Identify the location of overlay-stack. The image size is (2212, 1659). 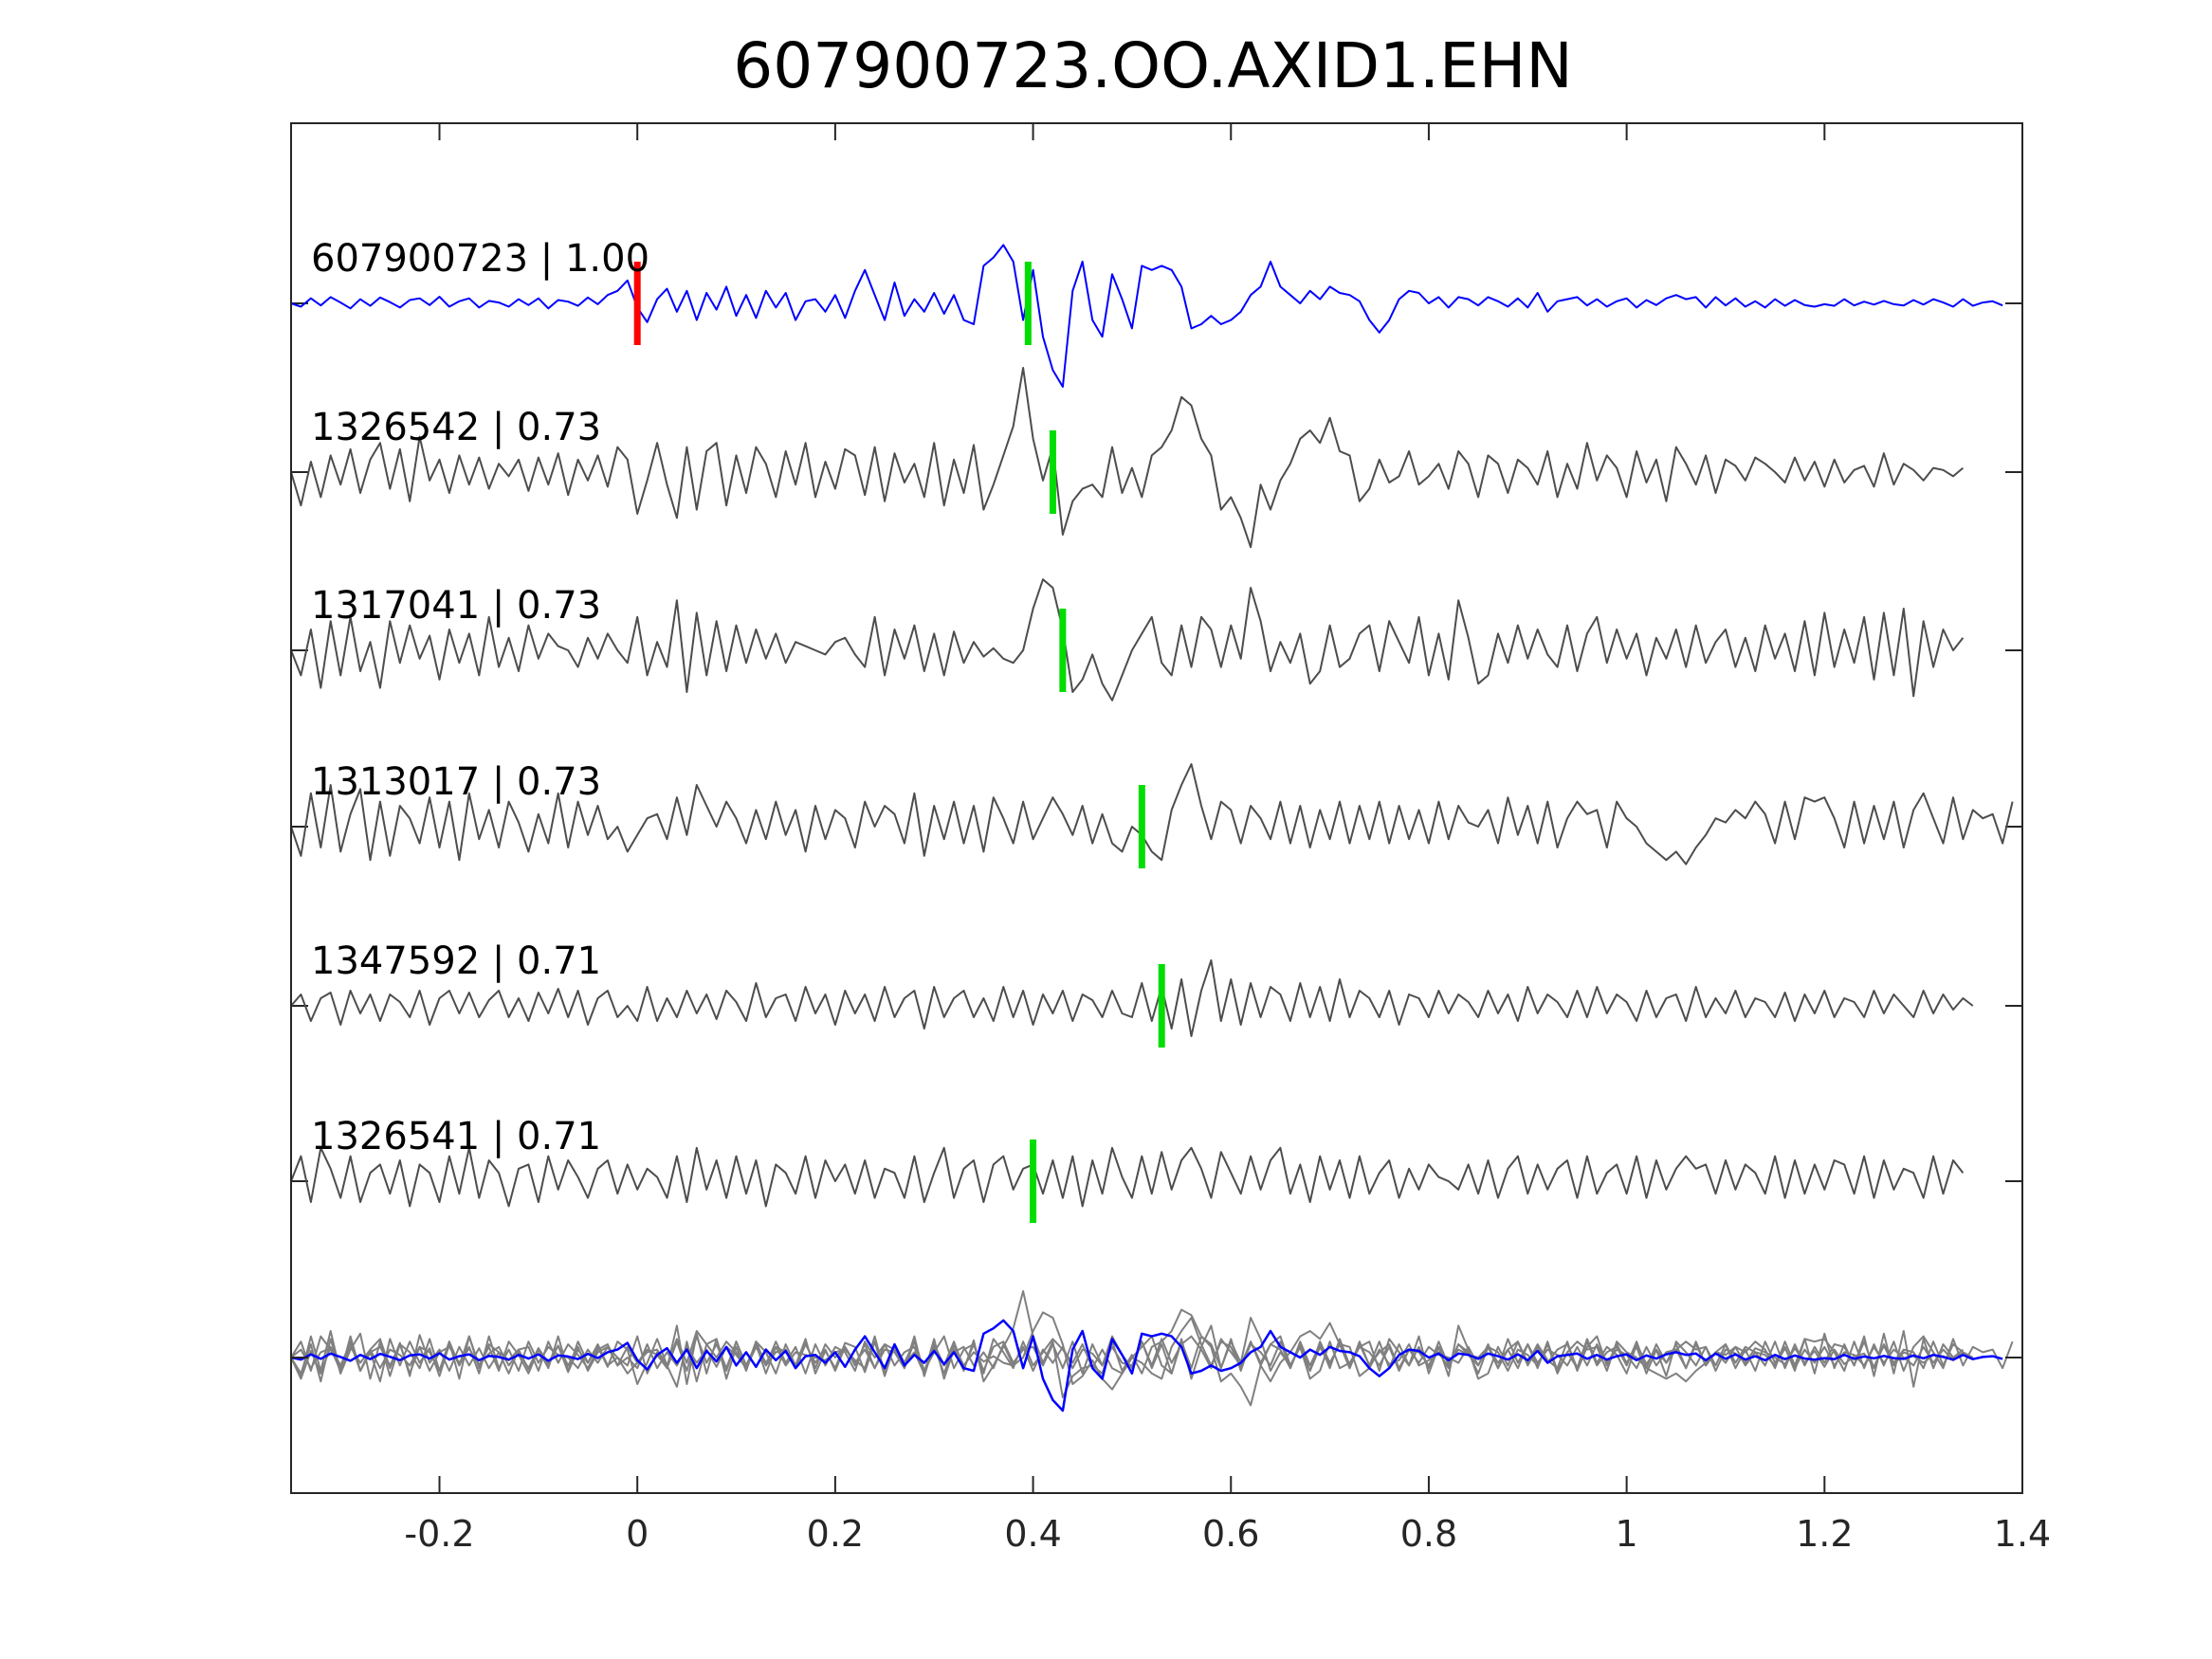
(1156, 1351).